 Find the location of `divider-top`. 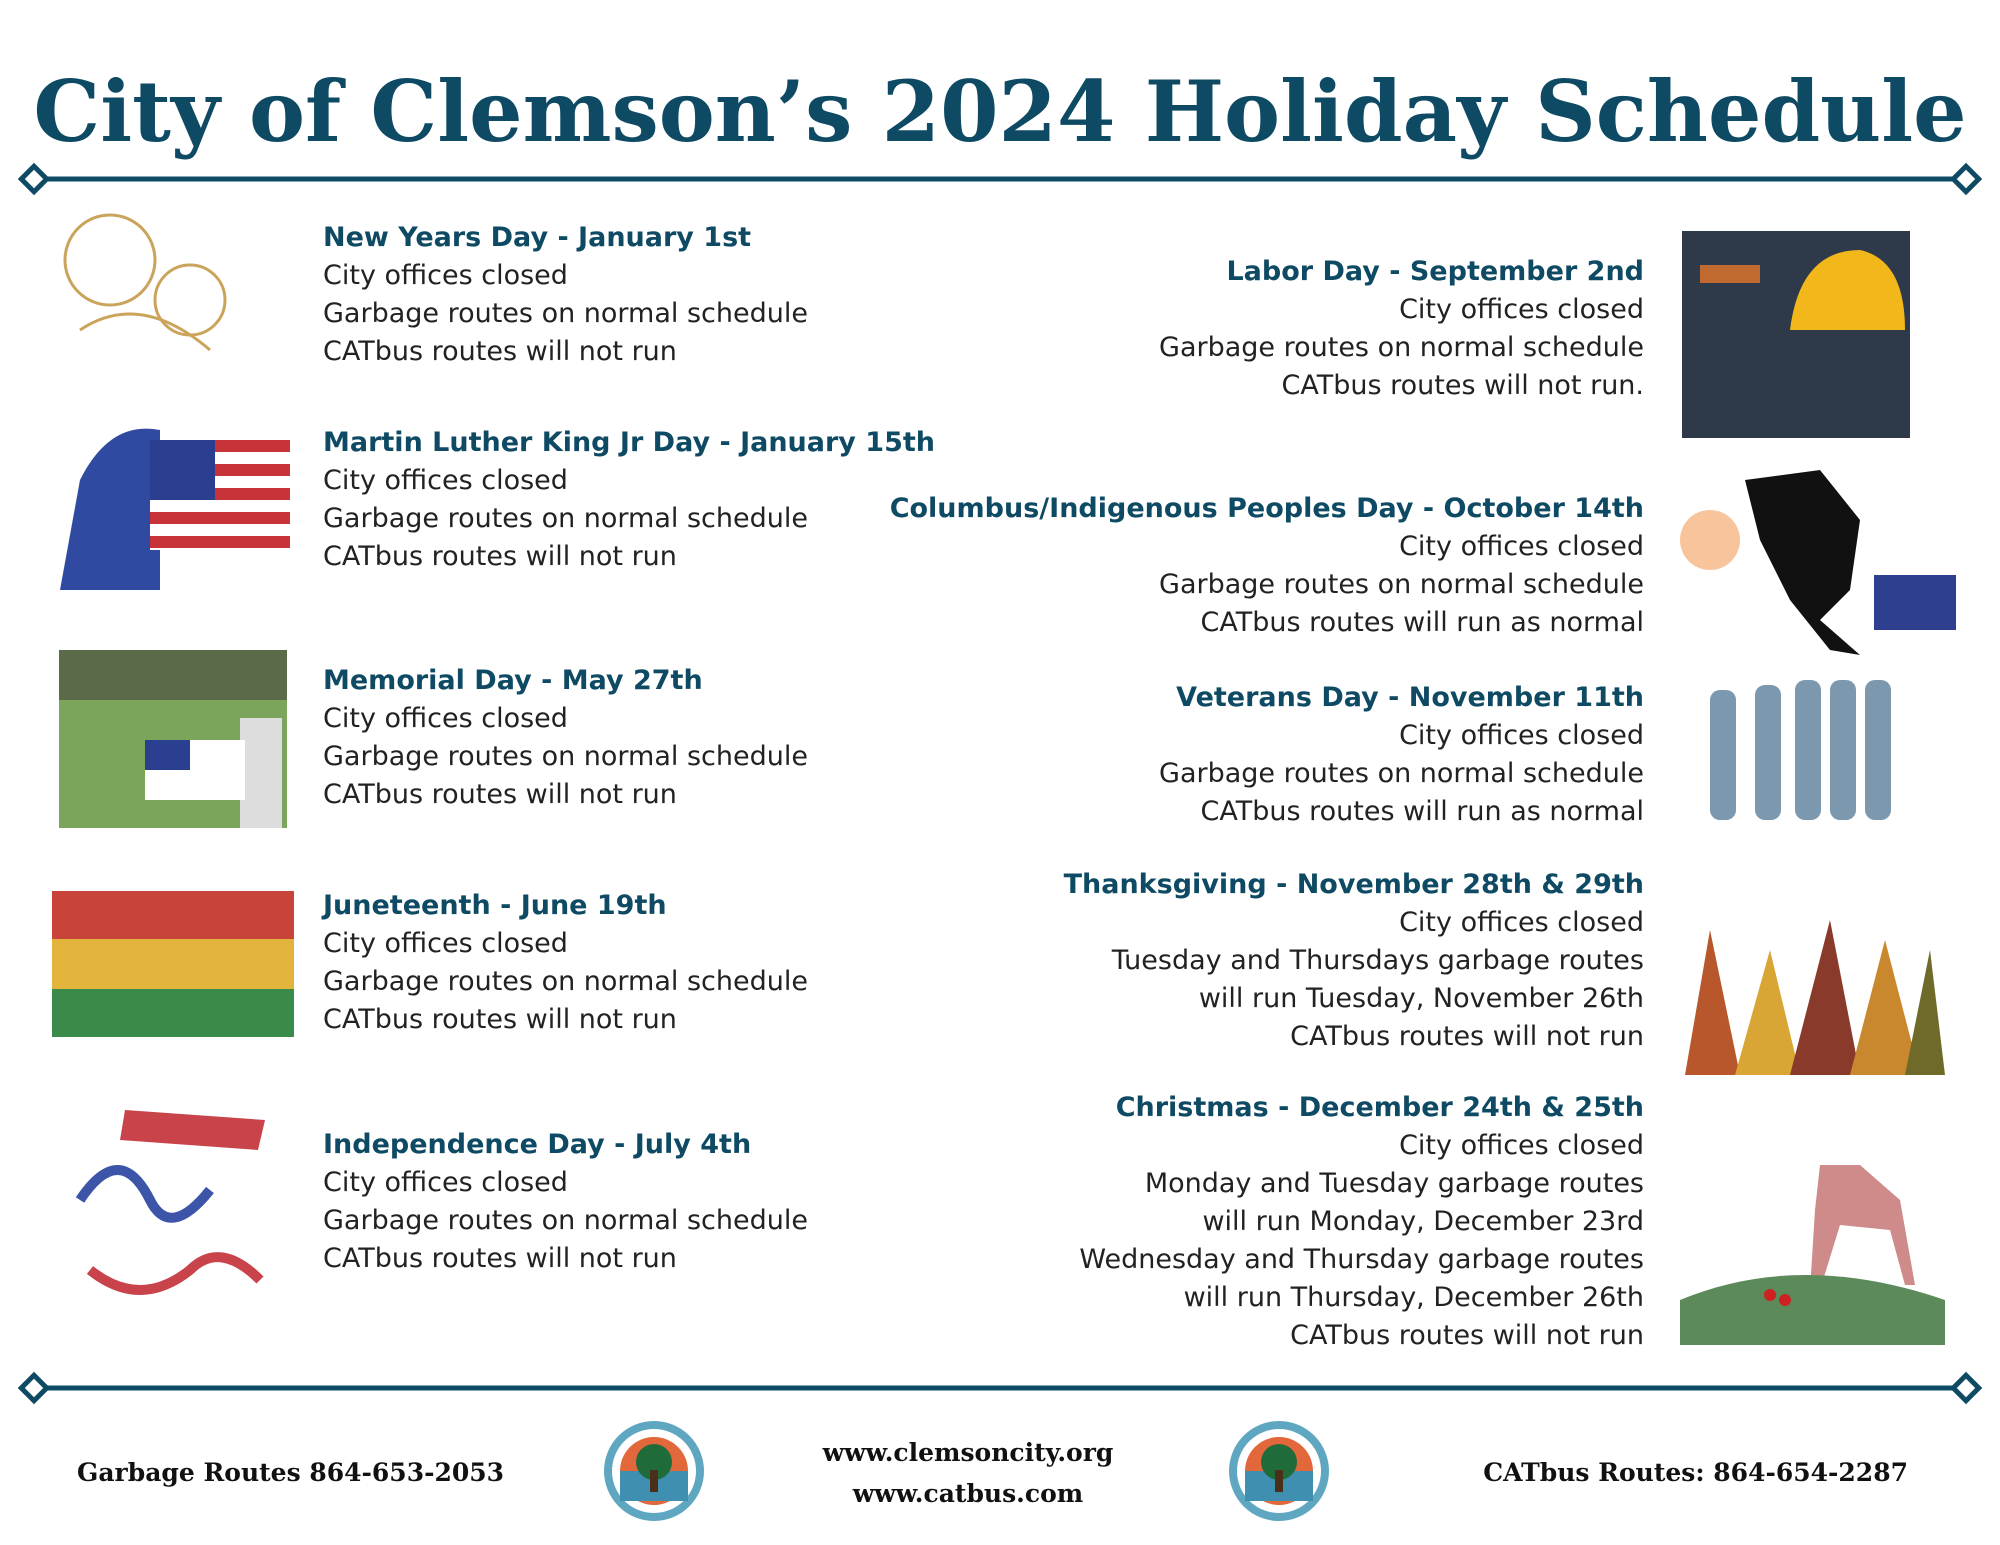

divider-top is located at coordinates (1000, 179).